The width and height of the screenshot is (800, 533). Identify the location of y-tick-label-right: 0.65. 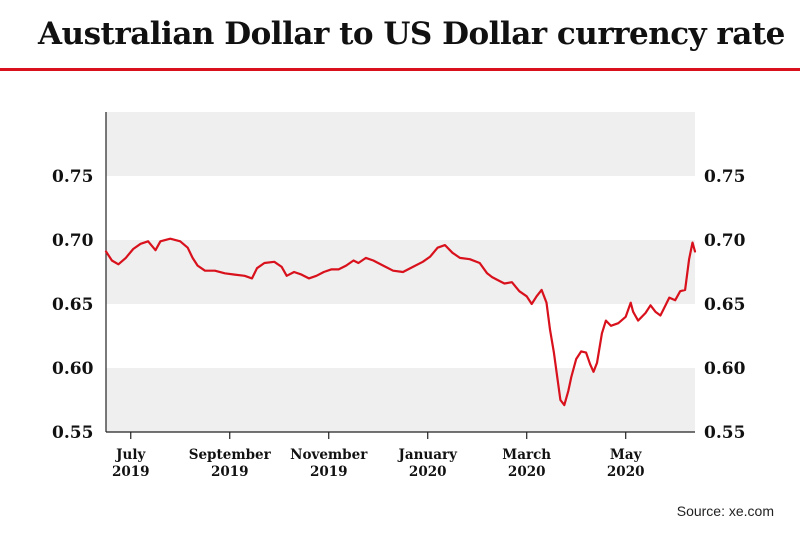
(724, 305).